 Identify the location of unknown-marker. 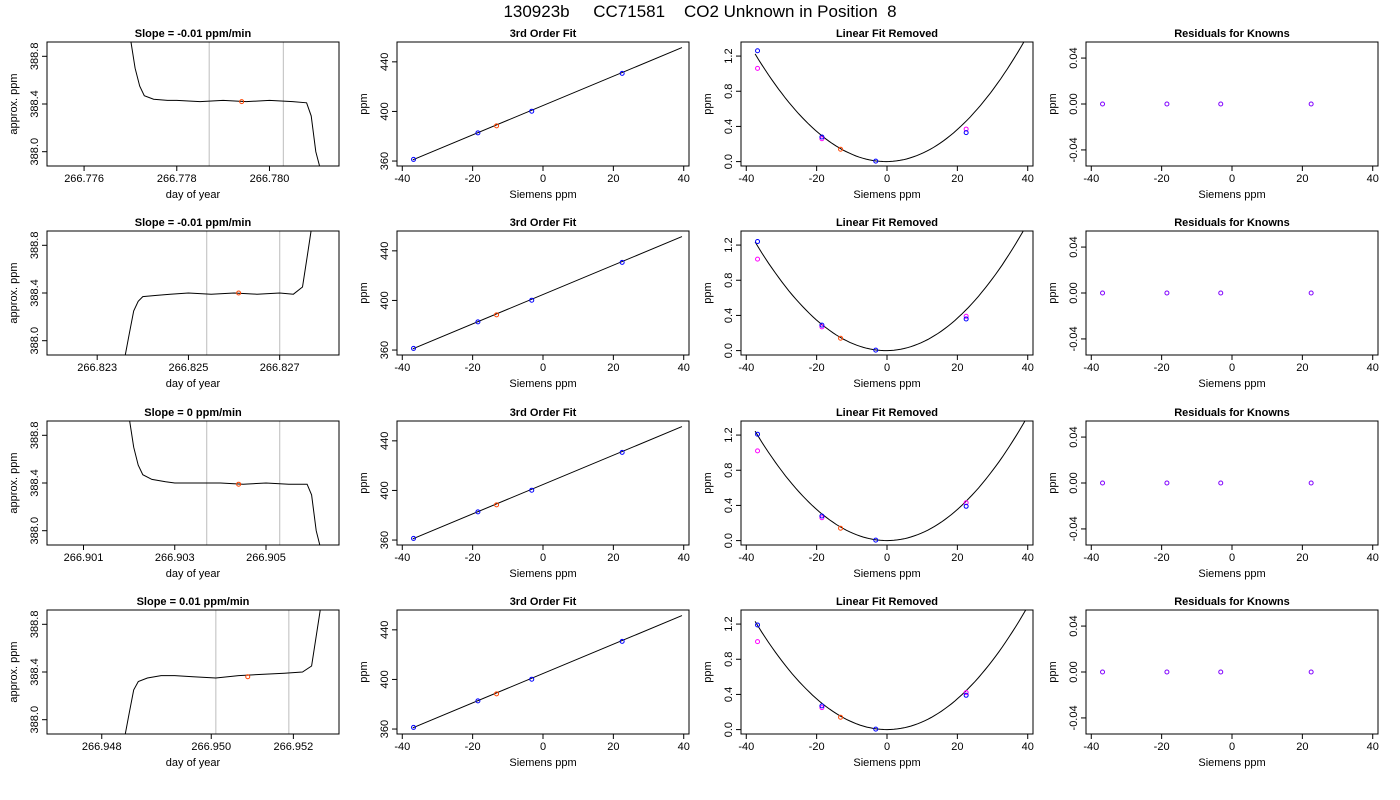
(242, 102).